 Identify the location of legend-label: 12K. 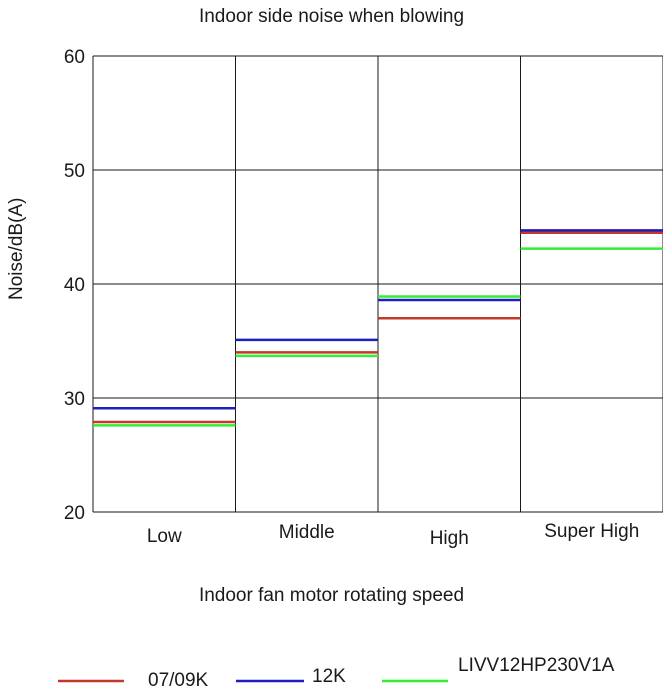
(329, 676).